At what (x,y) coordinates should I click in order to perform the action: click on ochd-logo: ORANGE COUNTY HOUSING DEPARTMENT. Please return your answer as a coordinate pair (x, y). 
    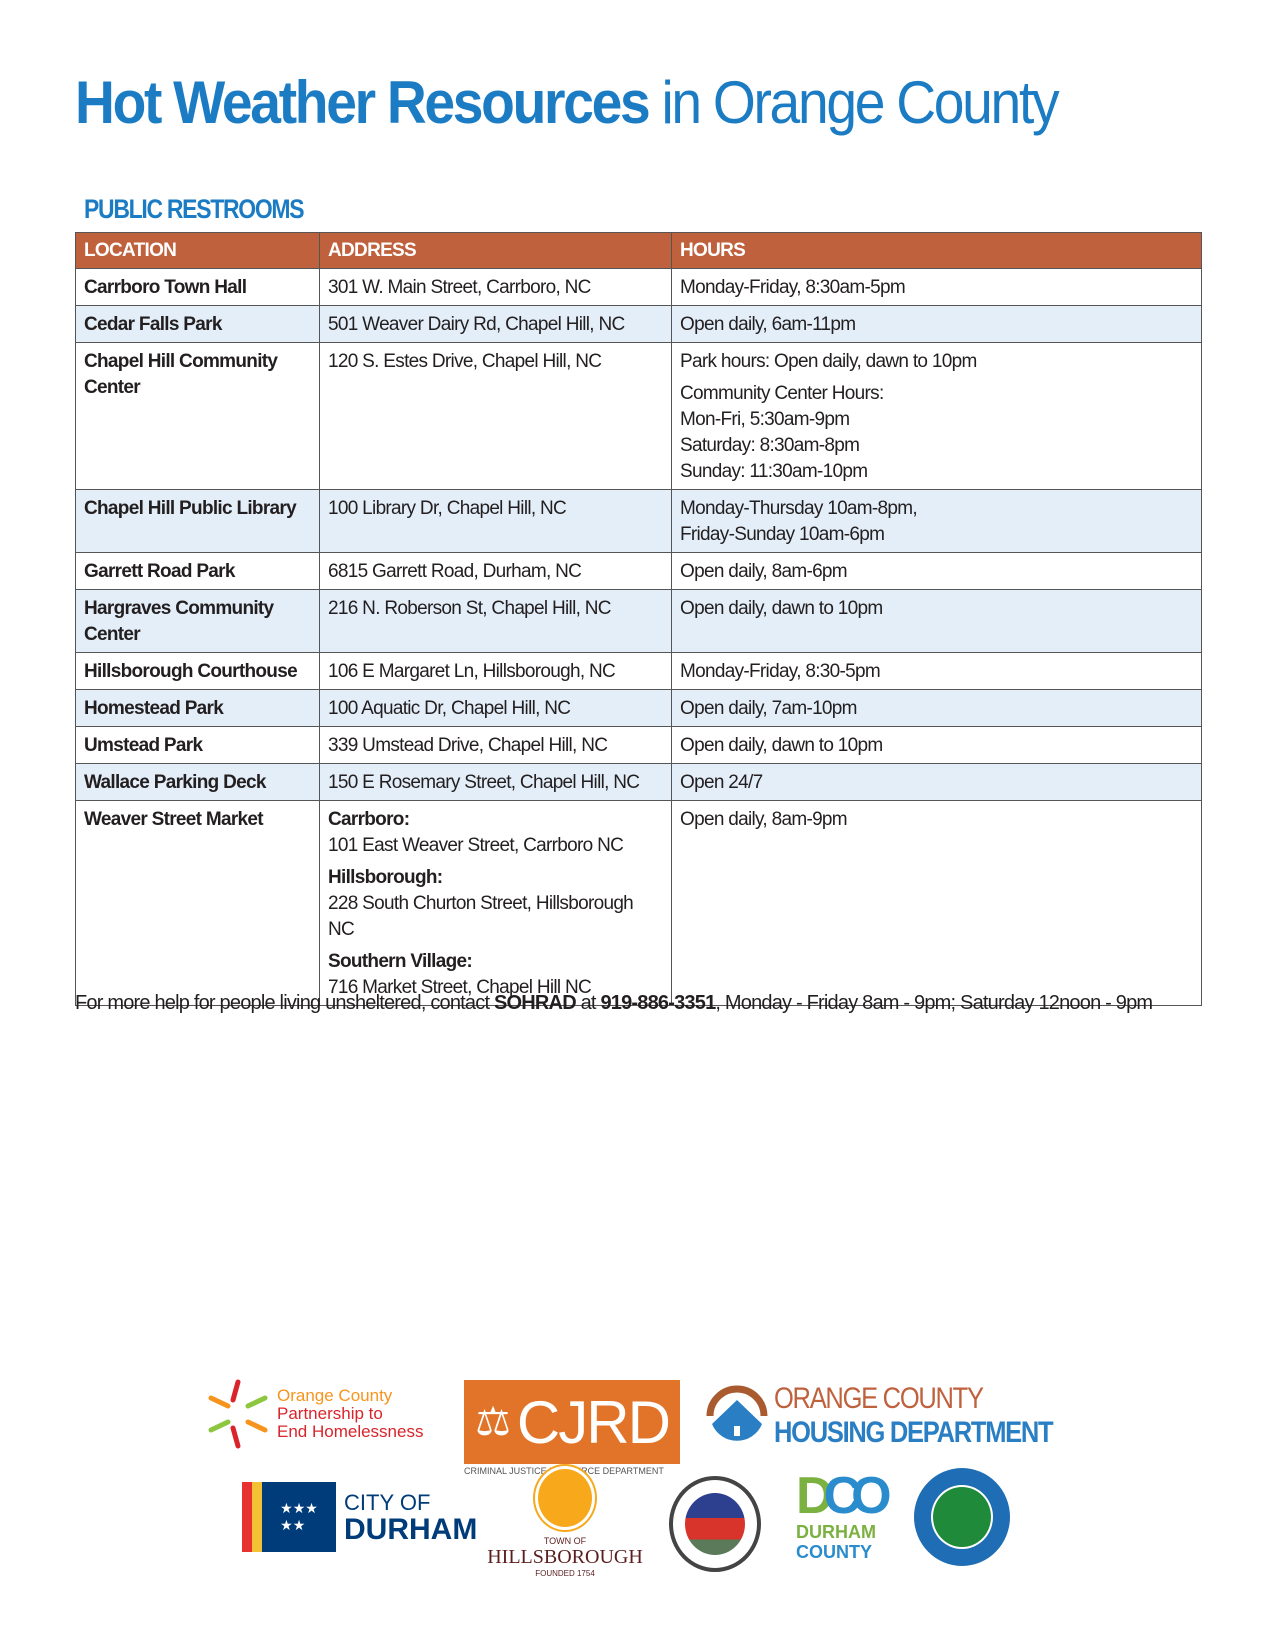
    Looking at the image, I should click on (903, 1416).